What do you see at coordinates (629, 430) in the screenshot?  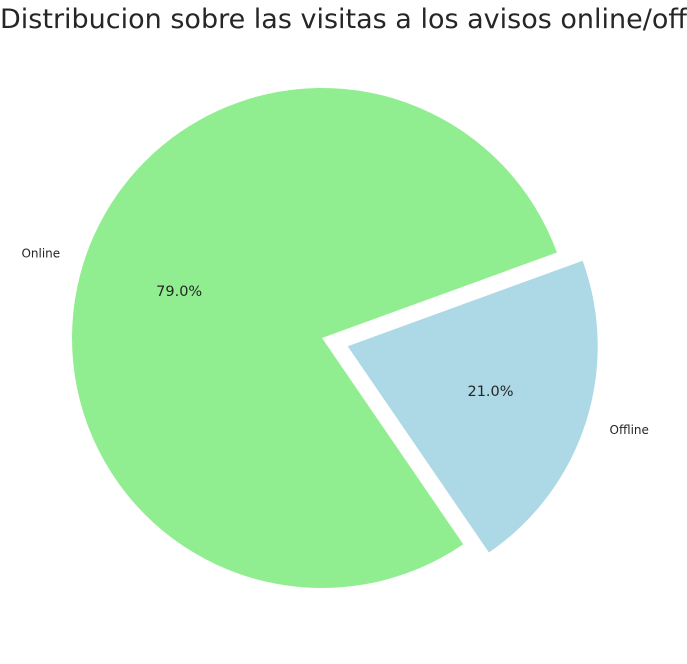 I see `slice-label-offline: Offline` at bounding box center [629, 430].